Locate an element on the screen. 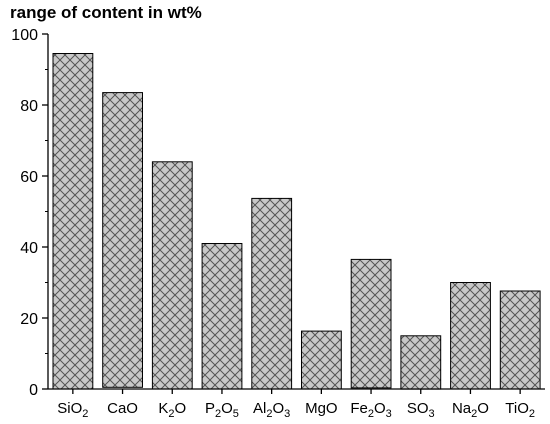  y-tick-label: 0 is located at coordinates (33, 390).